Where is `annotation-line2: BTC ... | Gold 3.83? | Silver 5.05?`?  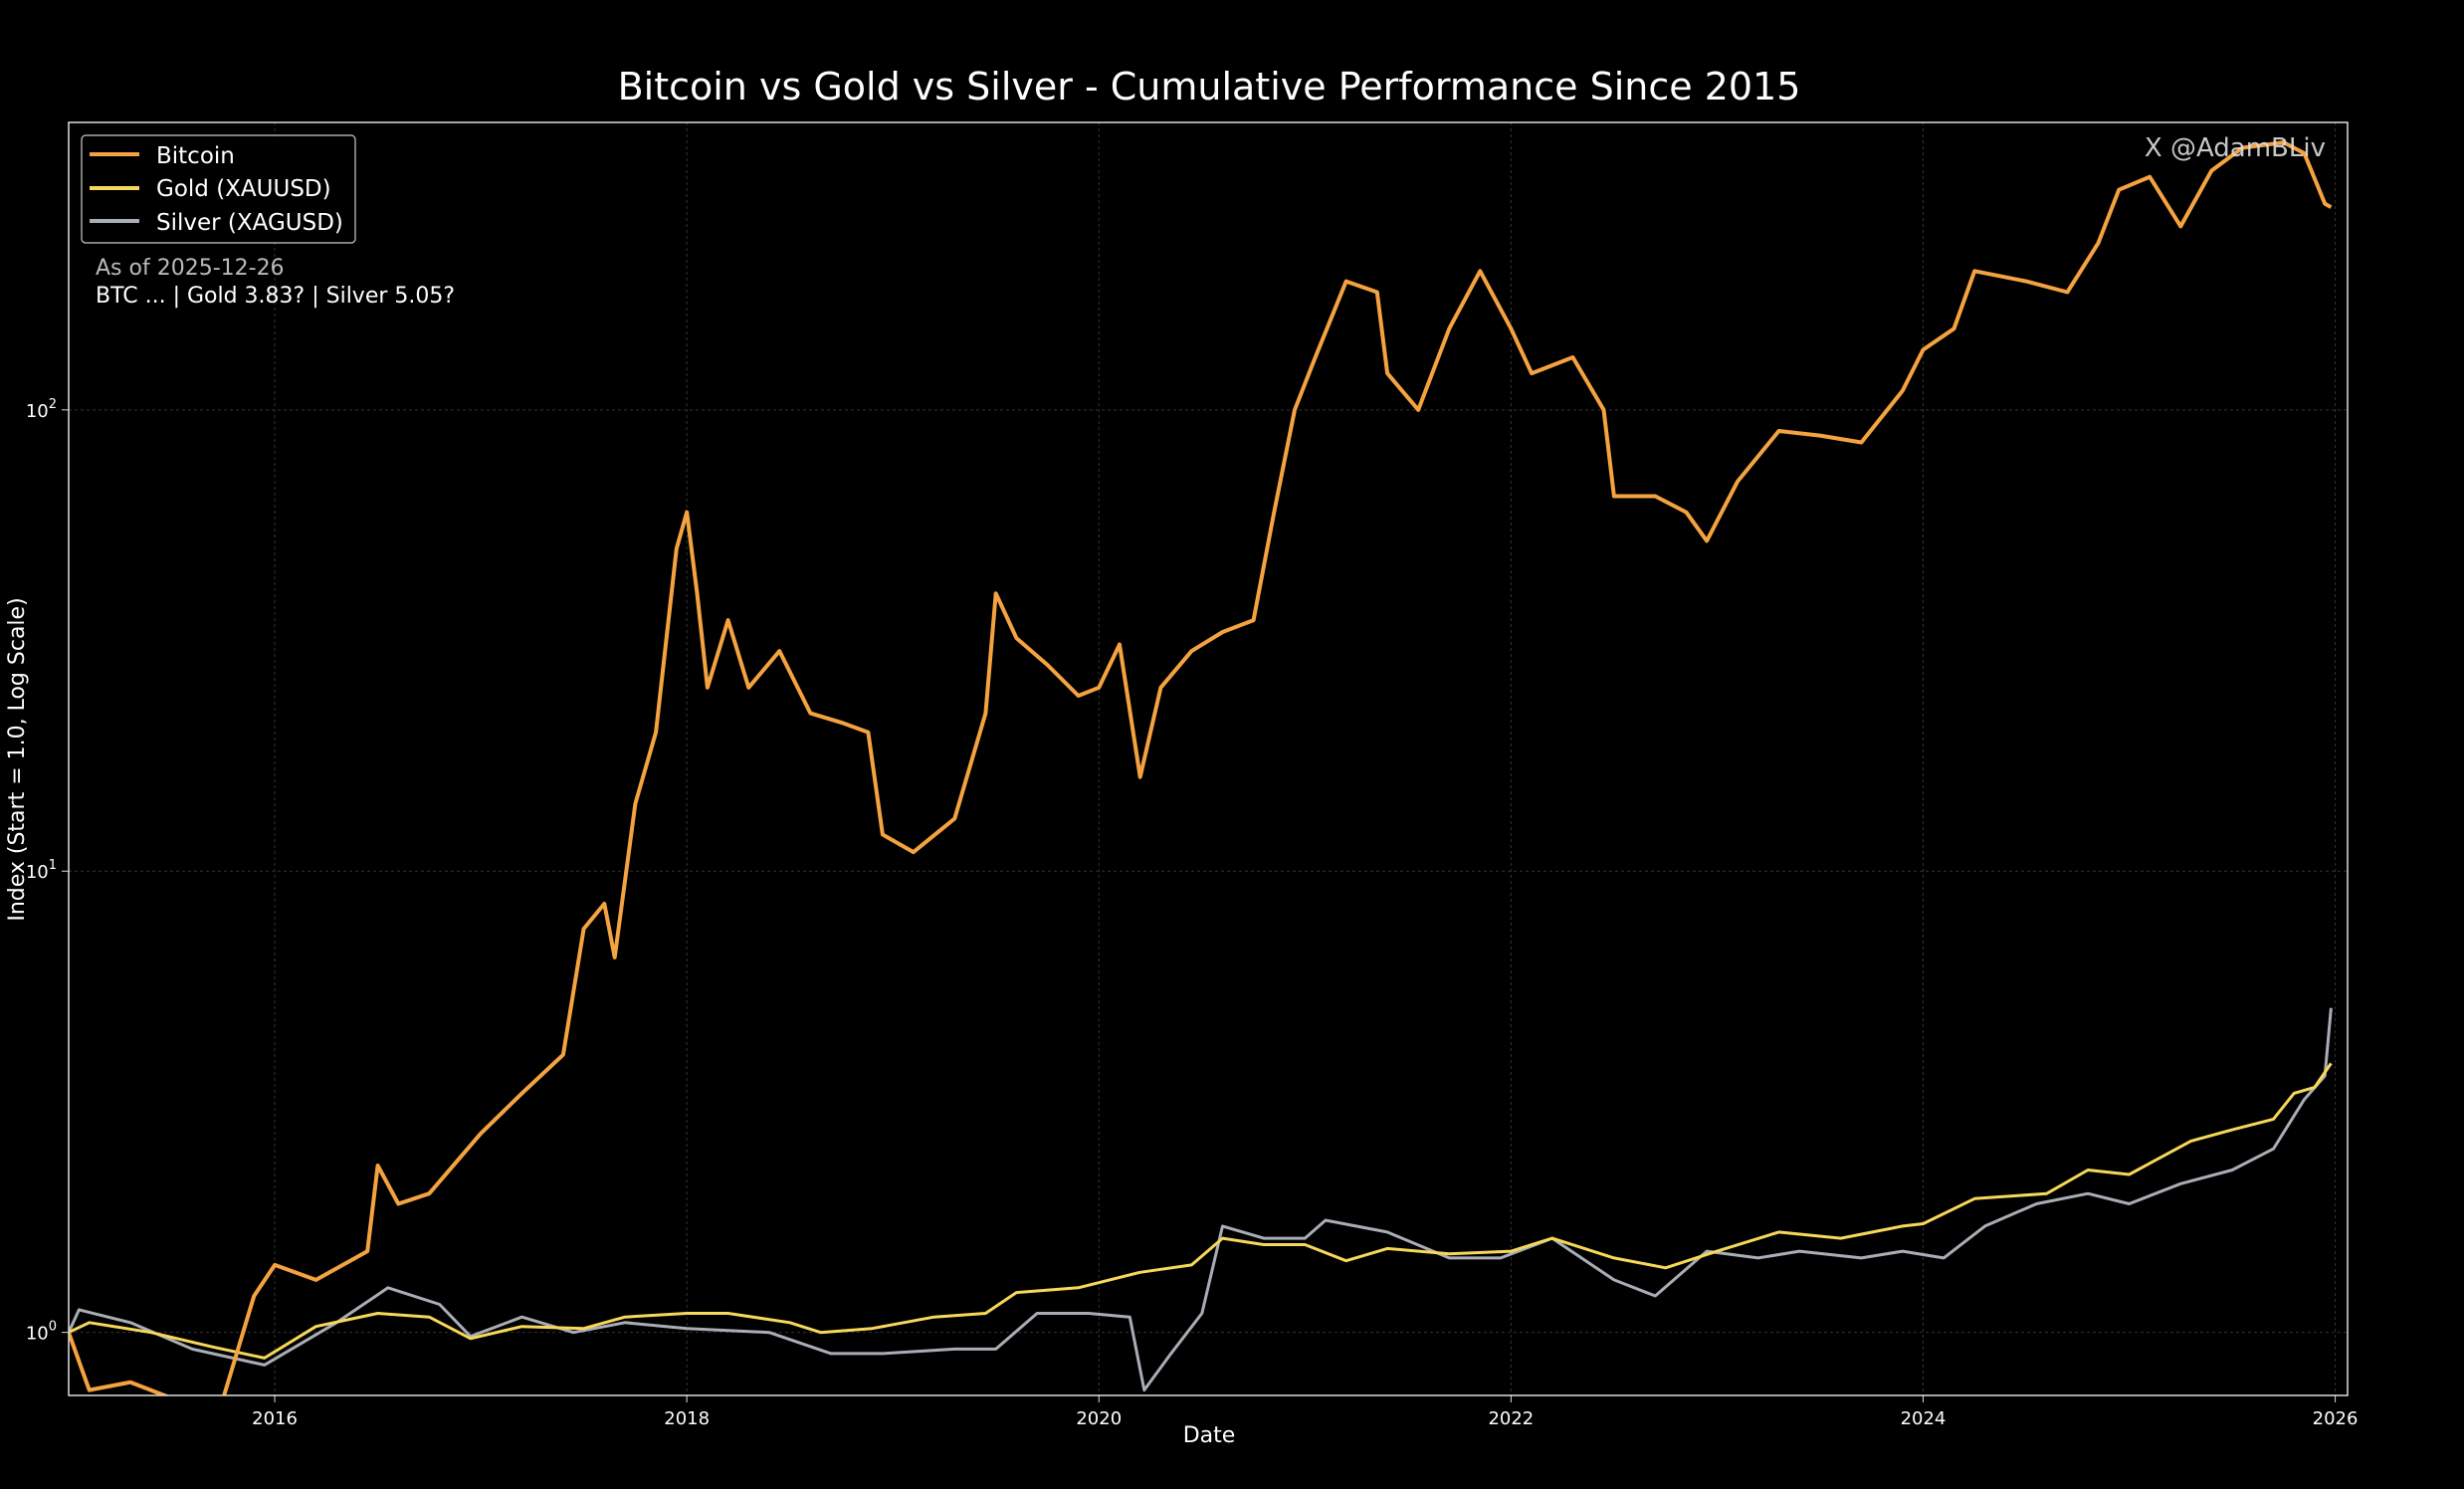 annotation-line2: BTC ... | Gold 3.83? | Silver 5.05? is located at coordinates (275, 296).